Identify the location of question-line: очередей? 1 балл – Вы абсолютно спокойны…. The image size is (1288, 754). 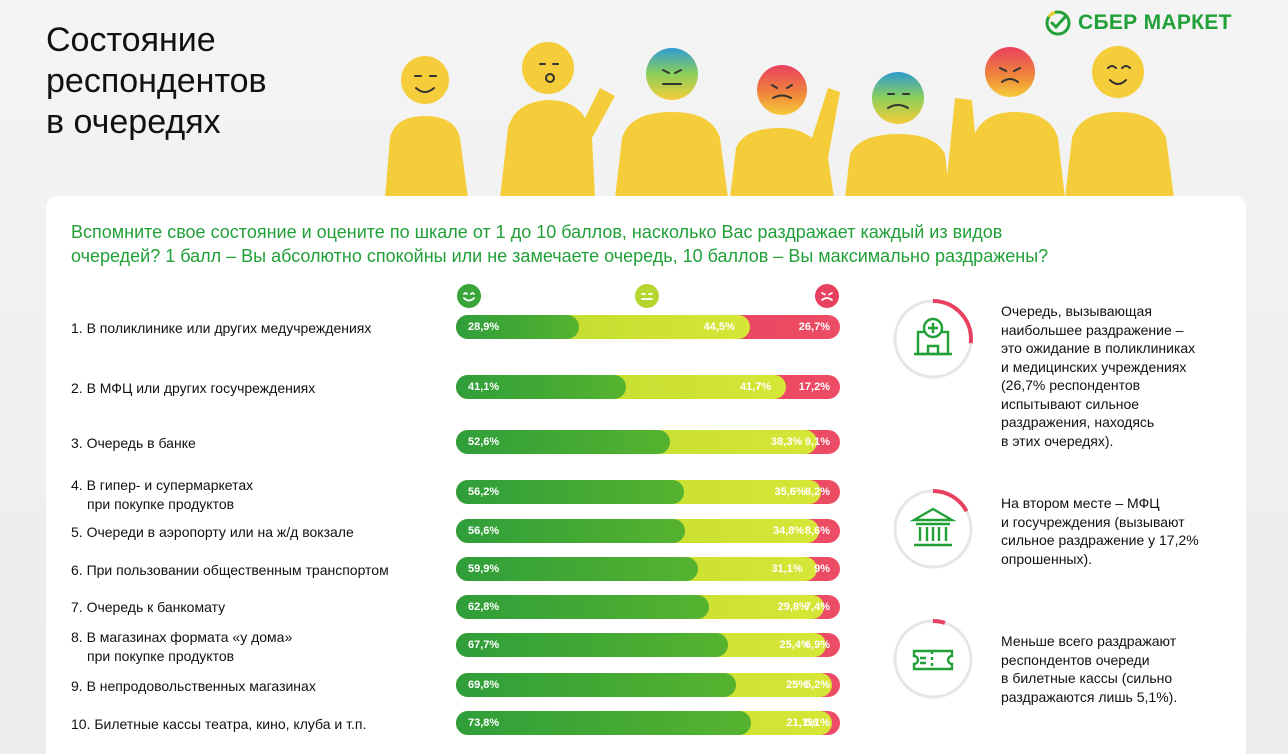
(560, 256).